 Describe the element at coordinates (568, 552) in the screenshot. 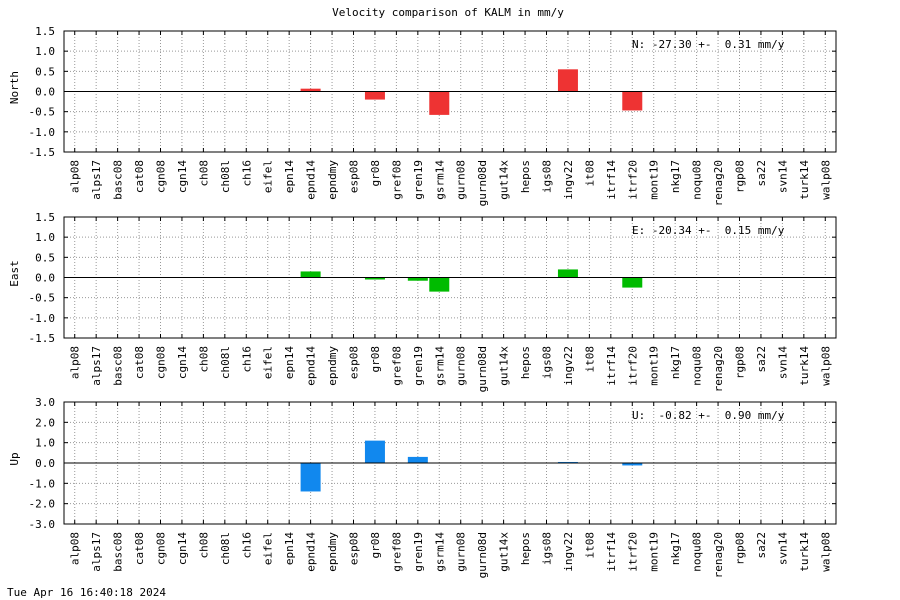

I see `x-tick-label: ingv22` at that location.